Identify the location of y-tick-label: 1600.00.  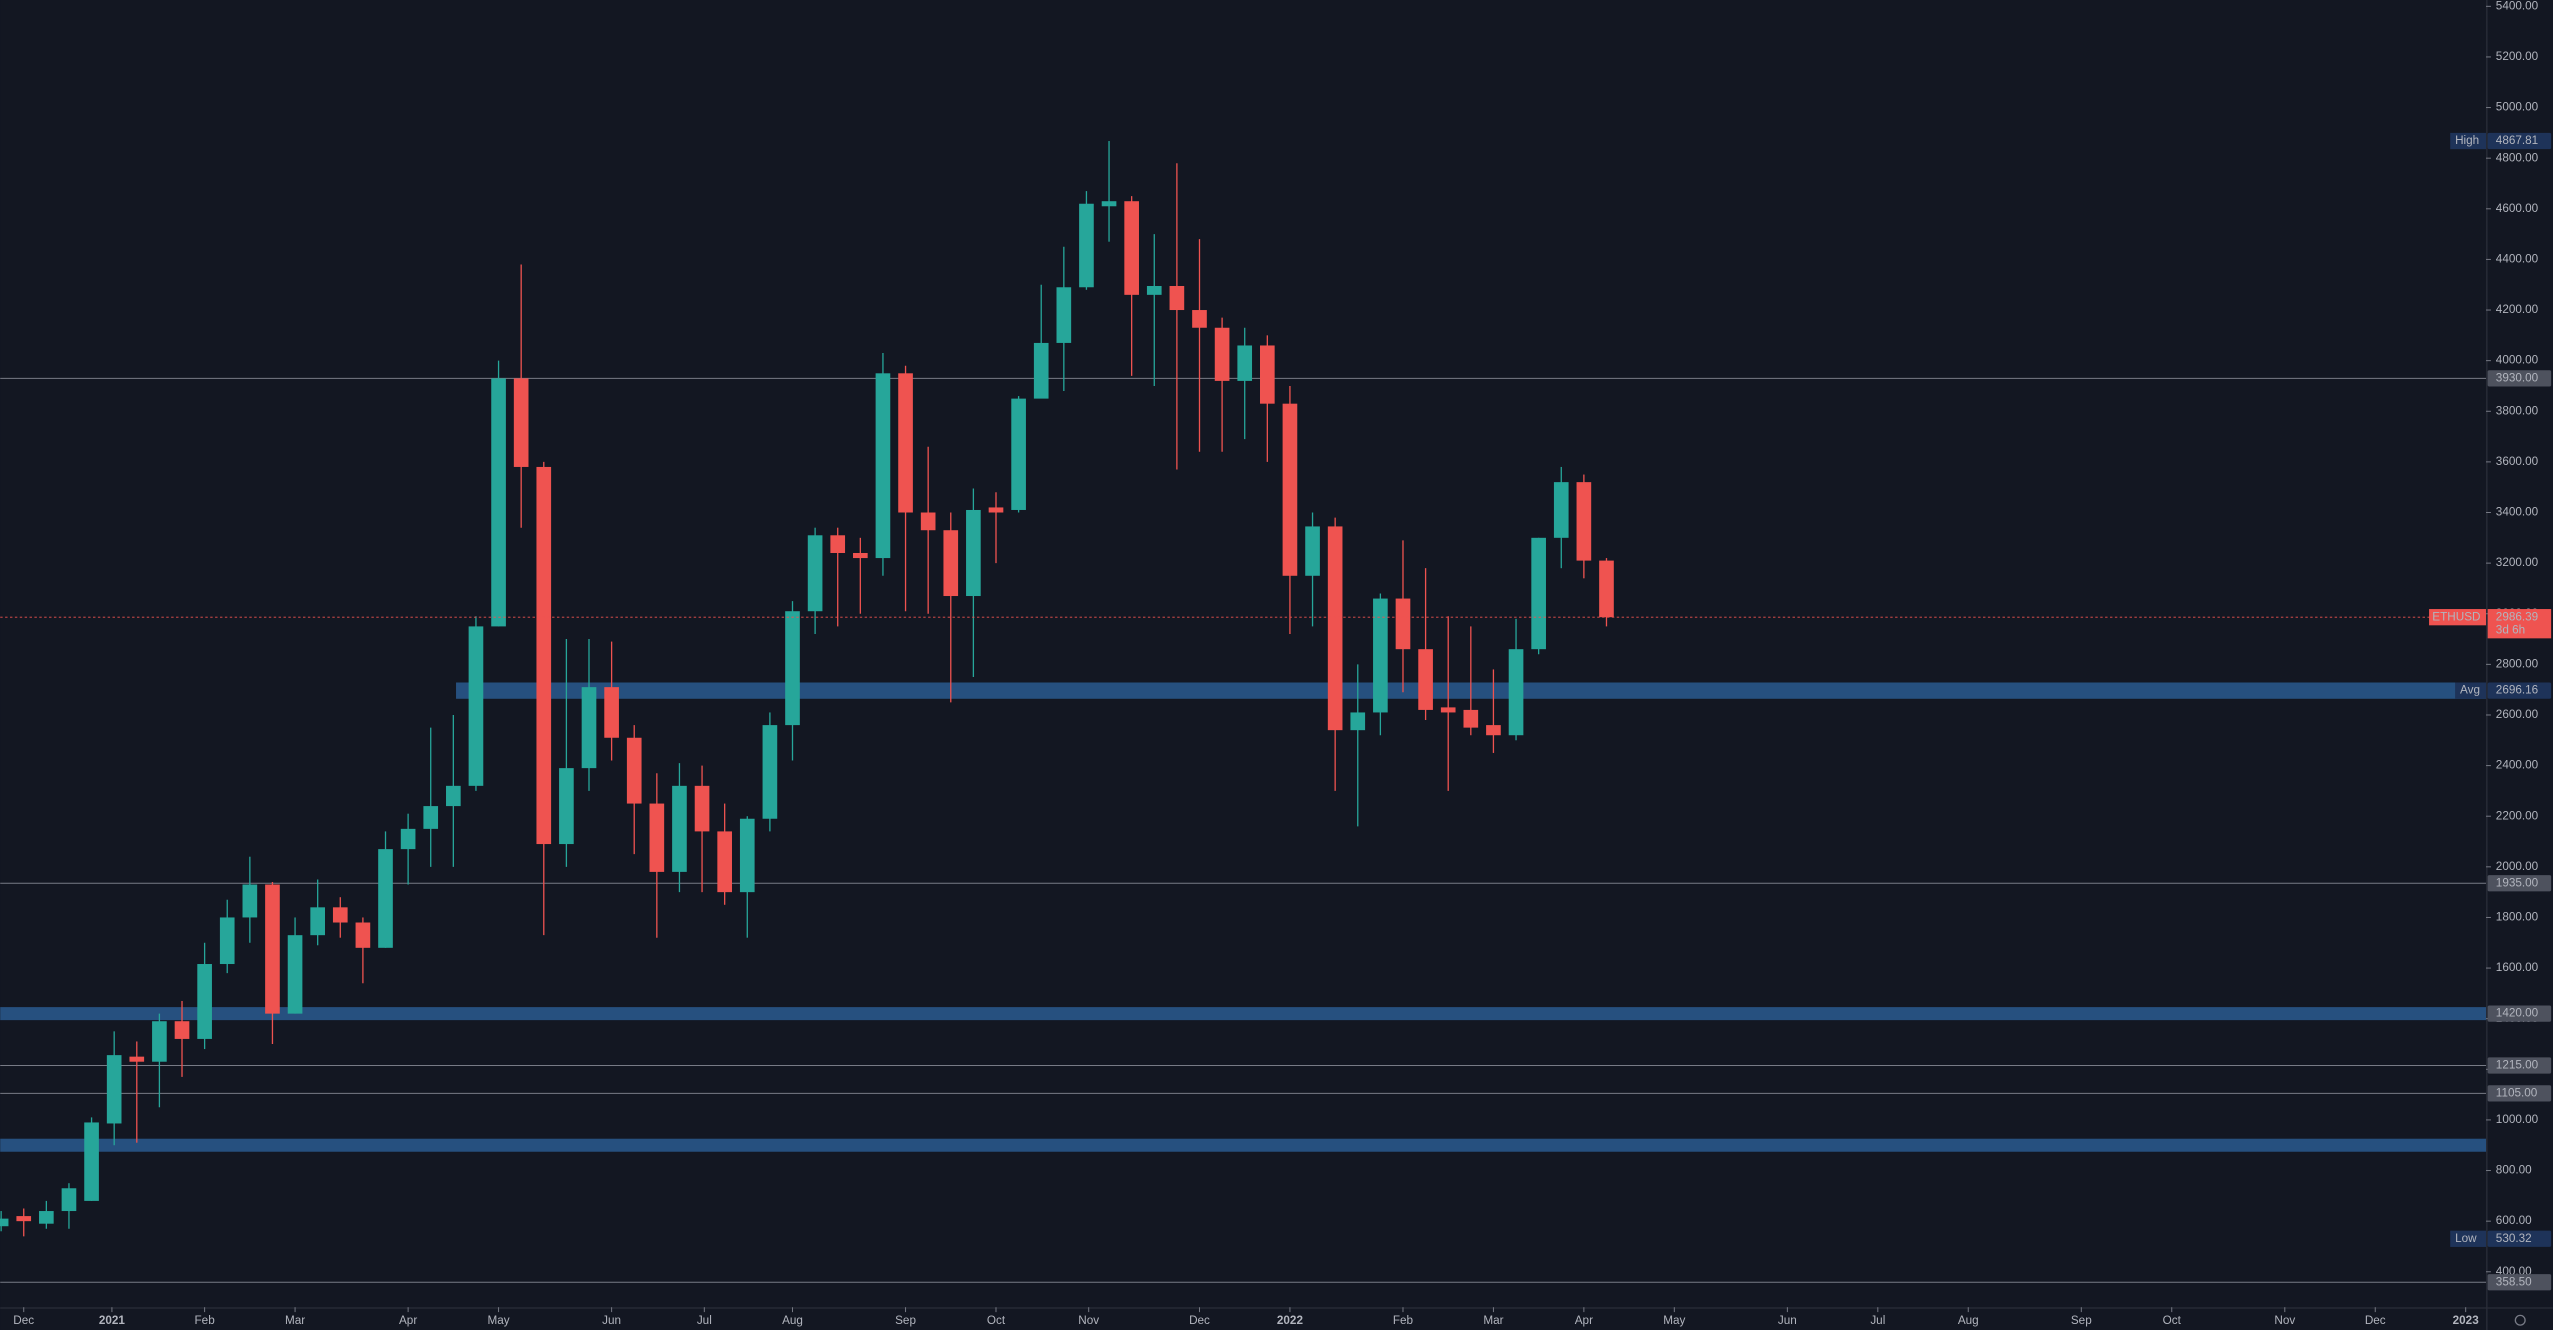
(2517, 967).